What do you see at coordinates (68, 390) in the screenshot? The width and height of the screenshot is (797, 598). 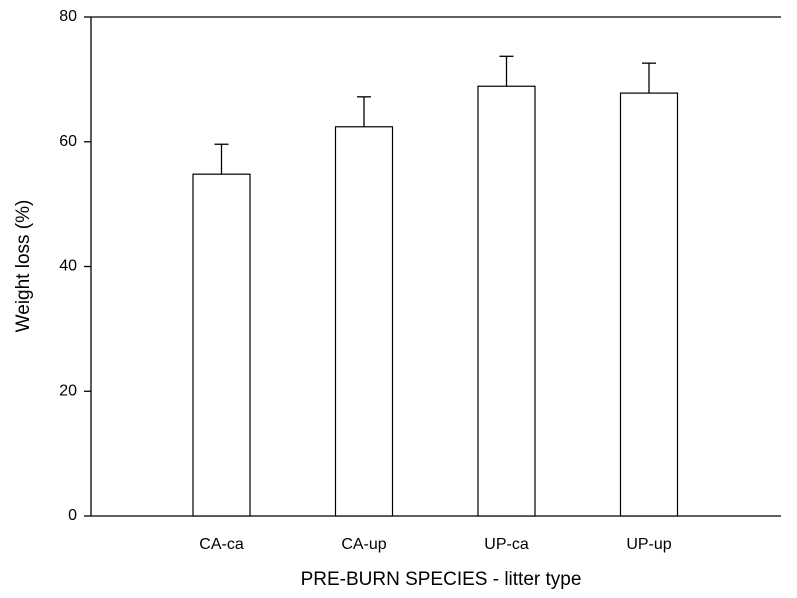 I see `y-tick-label: 20` at bounding box center [68, 390].